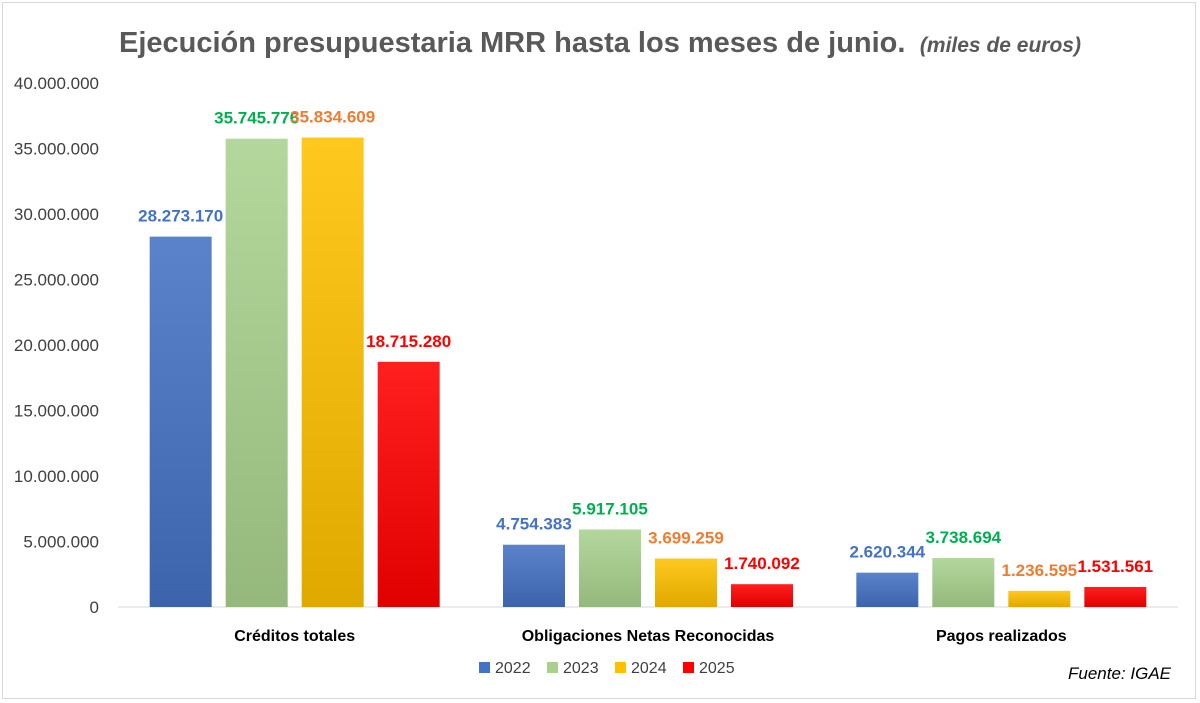 The image size is (1200, 703). What do you see at coordinates (408, 341) in the screenshot?
I see `data-label-2025: 18.715.280` at bounding box center [408, 341].